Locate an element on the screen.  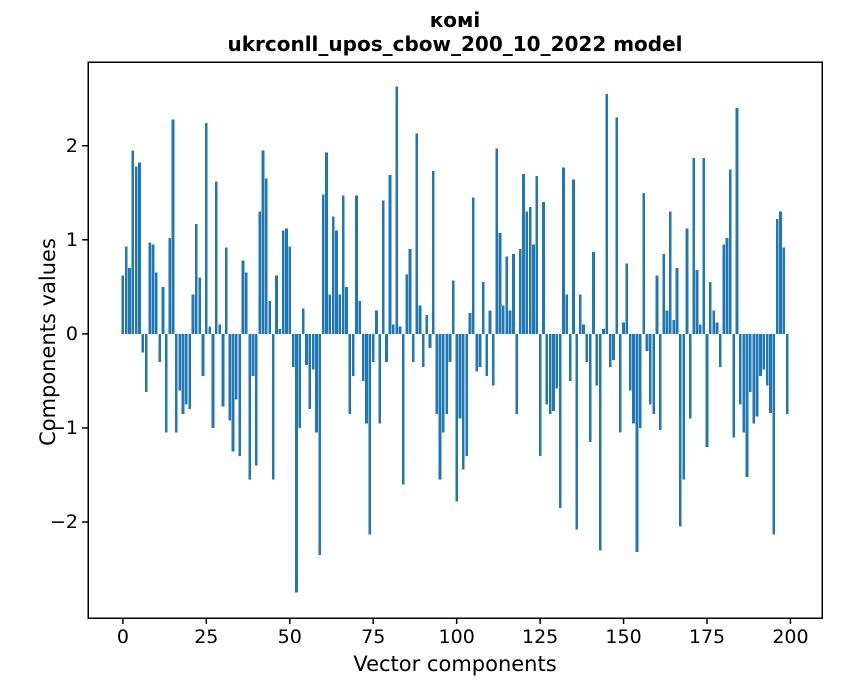
x-tick-label: 0 is located at coordinates (122, 637).